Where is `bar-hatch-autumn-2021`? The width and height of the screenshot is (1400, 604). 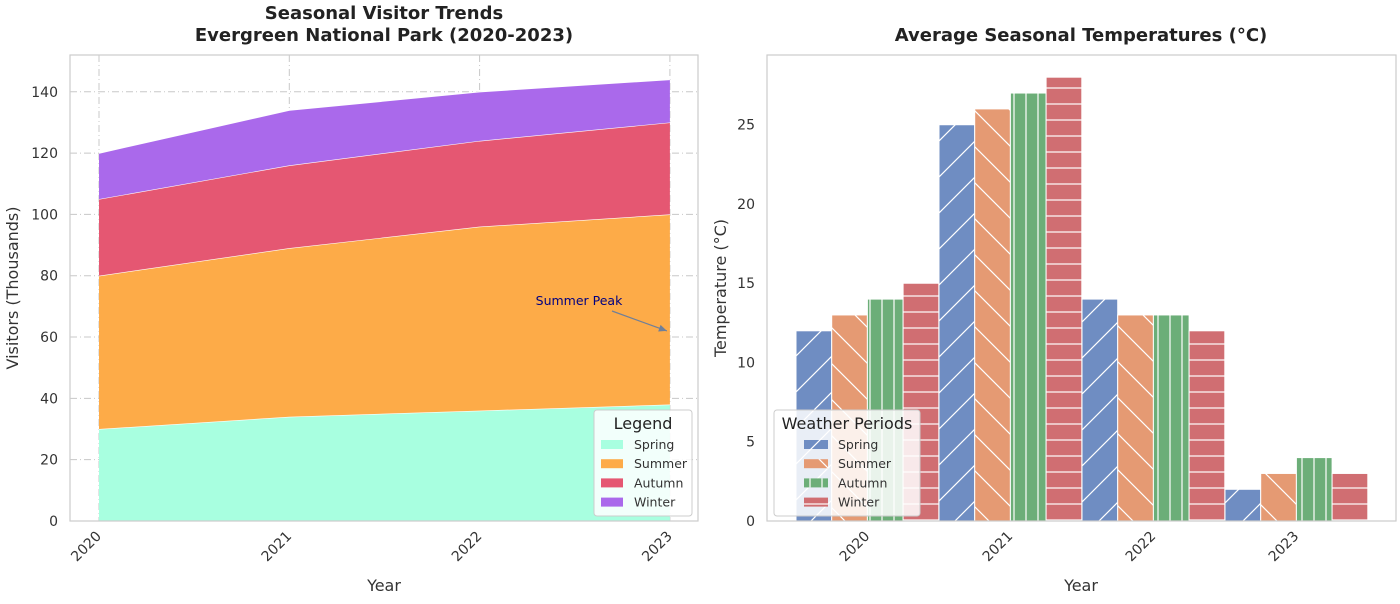
bar-hatch-autumn-2021 is located at coordinates (1028, 306).